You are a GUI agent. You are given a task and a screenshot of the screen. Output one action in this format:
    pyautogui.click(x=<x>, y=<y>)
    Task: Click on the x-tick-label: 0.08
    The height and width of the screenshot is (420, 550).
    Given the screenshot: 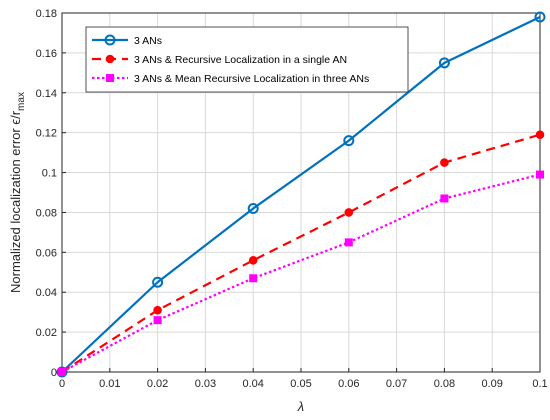 What is the action you would take?
    pyautogui.click(x=444, y=384)
    